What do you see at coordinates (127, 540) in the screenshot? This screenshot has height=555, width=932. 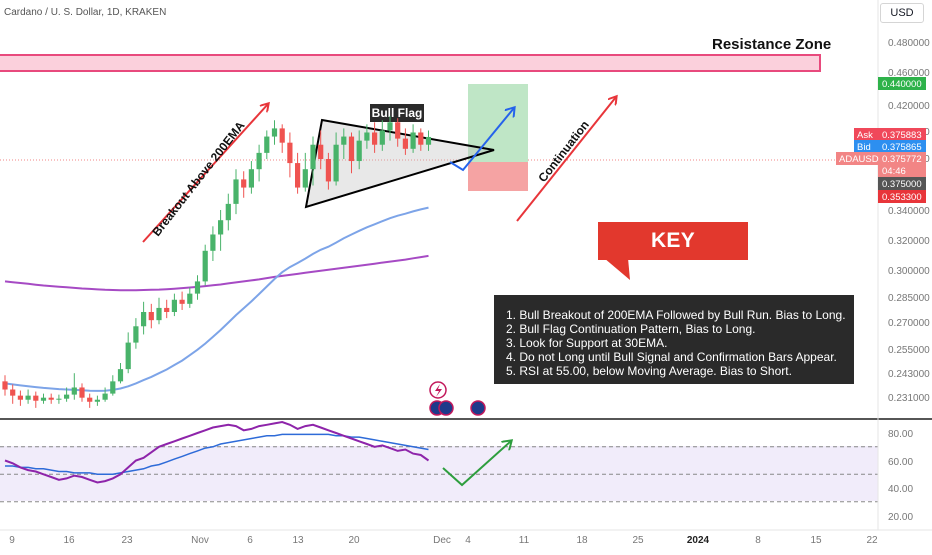 I see `time-tick-label: 23` at bounding box center [127, 540].